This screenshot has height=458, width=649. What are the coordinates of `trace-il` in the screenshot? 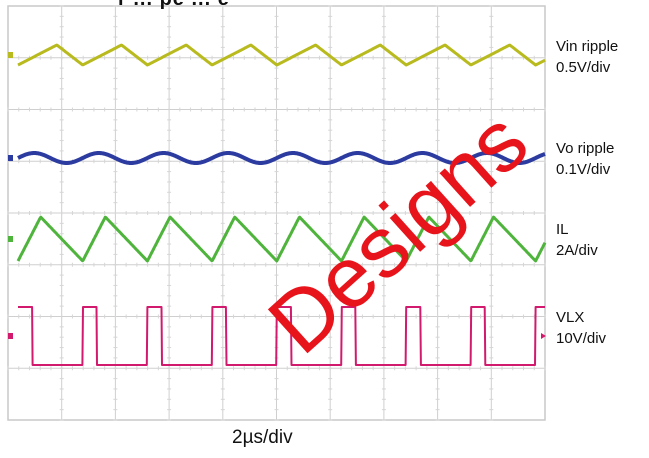 It's located at (281, 239).